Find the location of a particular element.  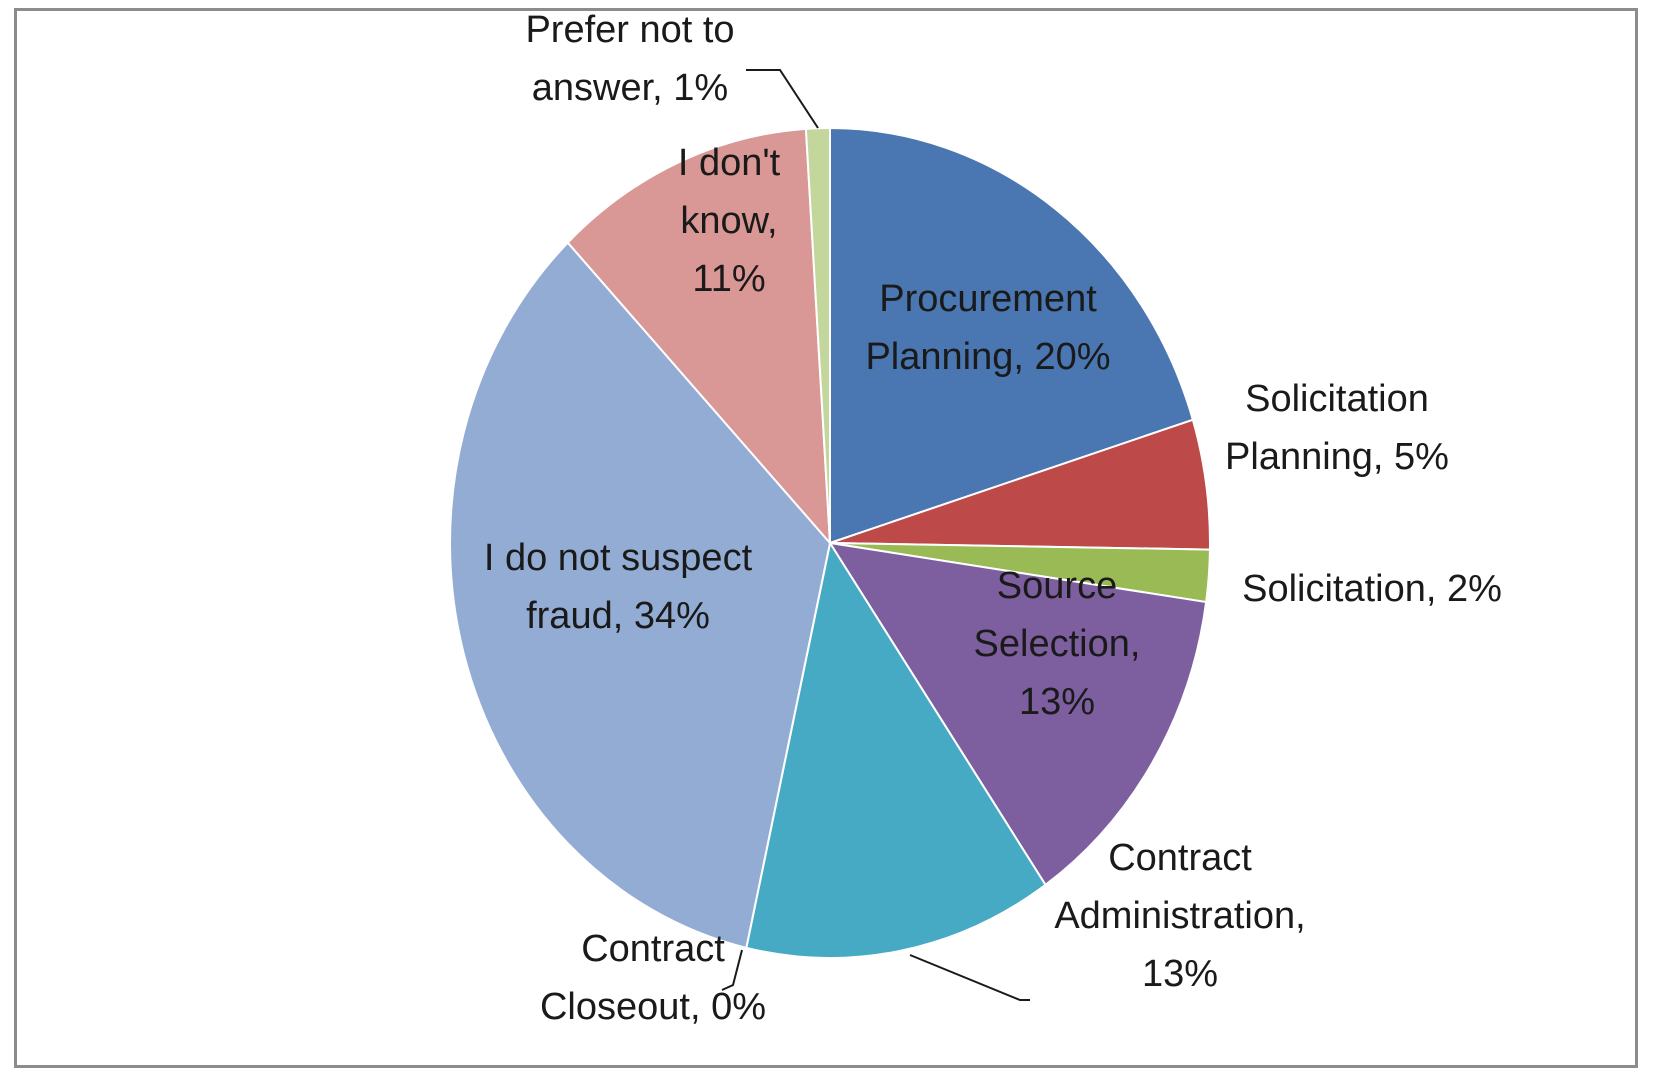

label-line: Solicitation, 2% is located at coordinates (1372, 589).